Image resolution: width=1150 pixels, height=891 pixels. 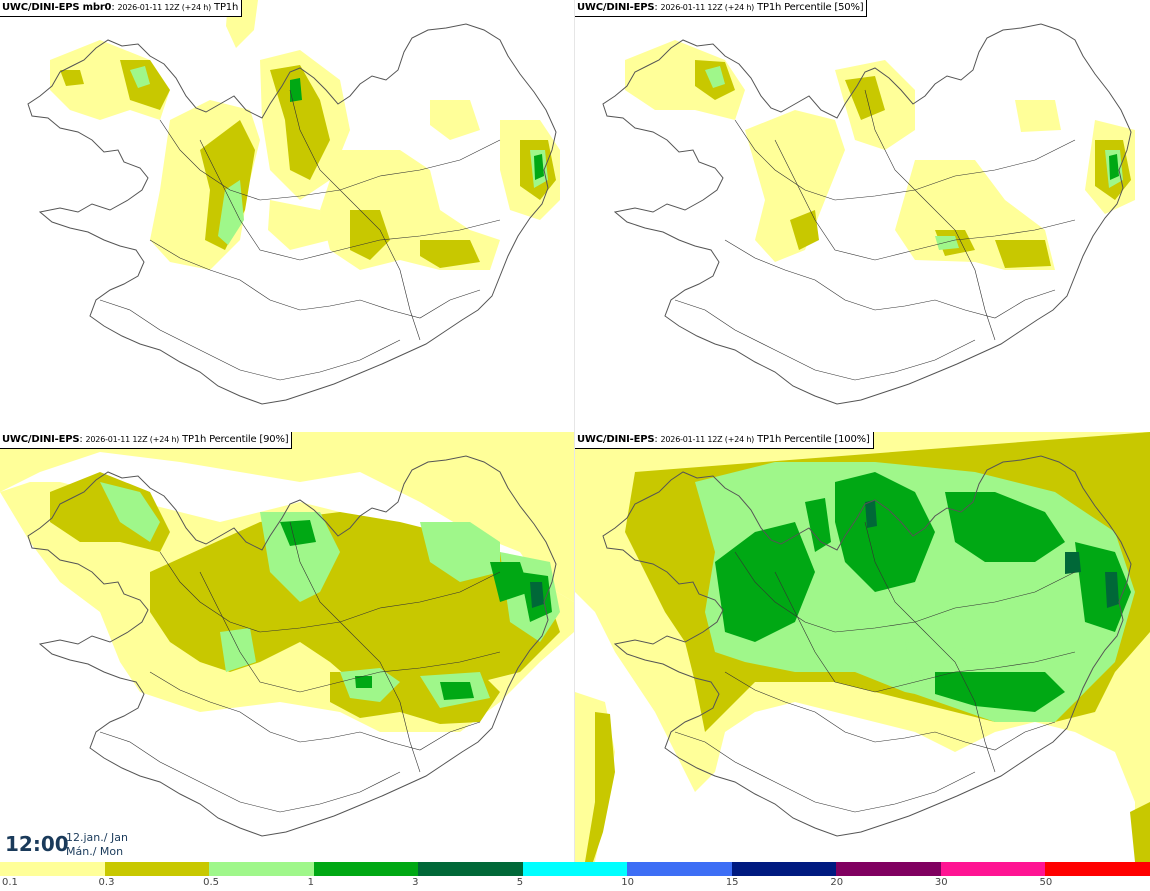 I want to click on valid-date-line1: 12.jan./ Jan, so click(x=97, y=837).